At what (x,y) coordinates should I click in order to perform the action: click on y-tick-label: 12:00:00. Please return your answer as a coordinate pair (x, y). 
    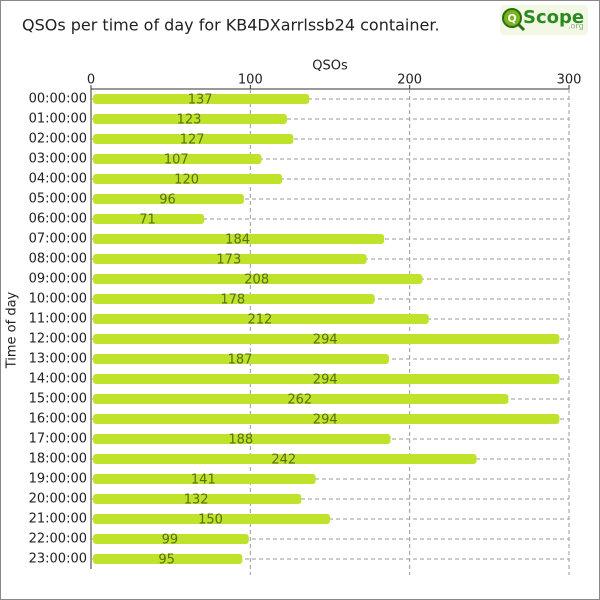
    Looking at the image, I should click on (58, 339).